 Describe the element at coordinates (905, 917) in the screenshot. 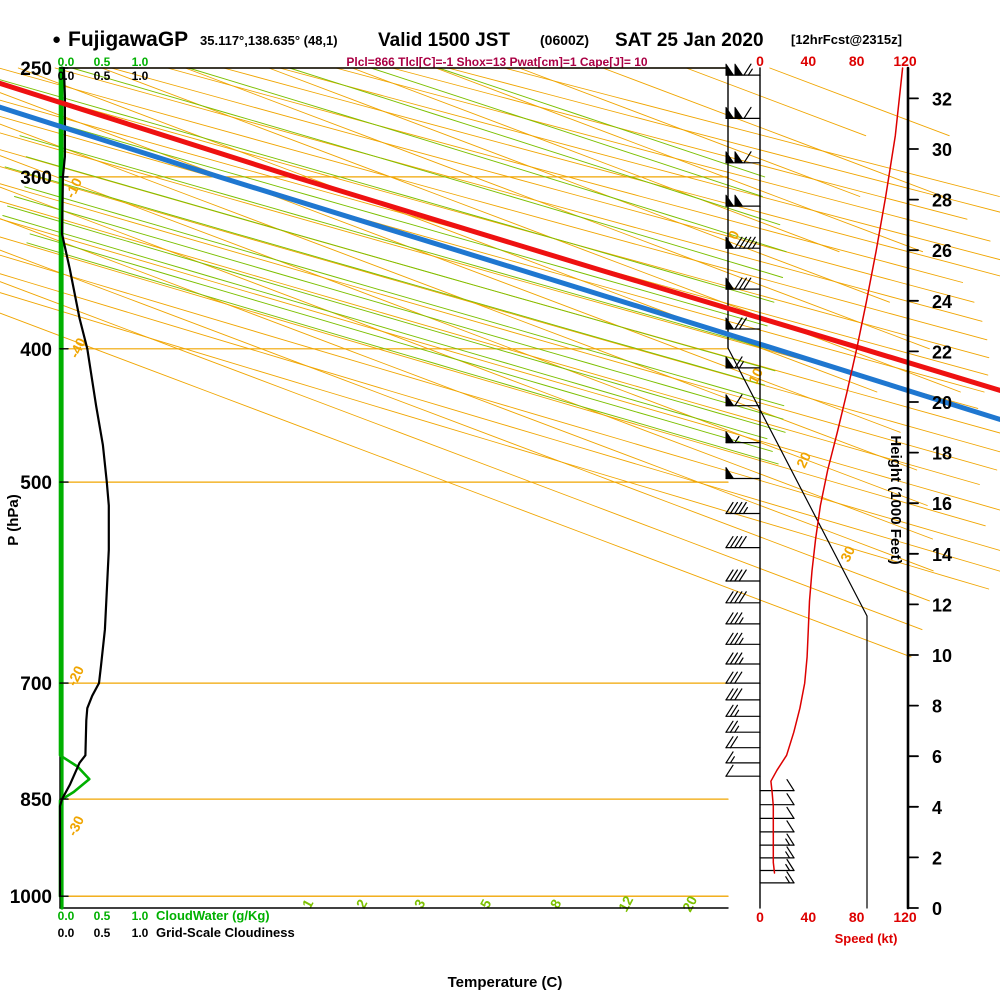

I see `speed-tick-bottom-120: 120` at that location.